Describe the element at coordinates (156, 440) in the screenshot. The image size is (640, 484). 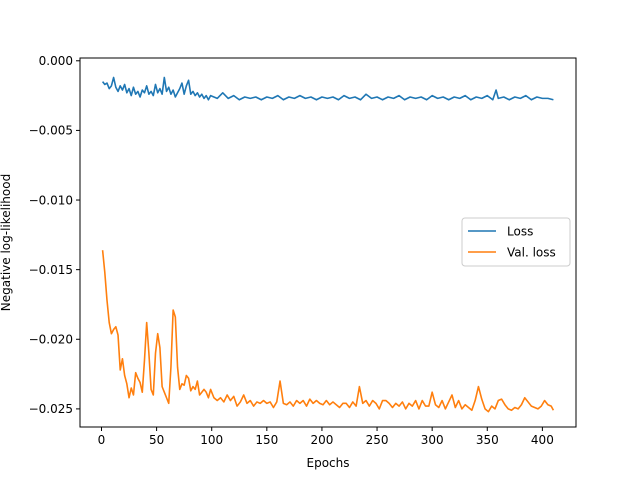
I see `x-tick-label: 50` at that location.